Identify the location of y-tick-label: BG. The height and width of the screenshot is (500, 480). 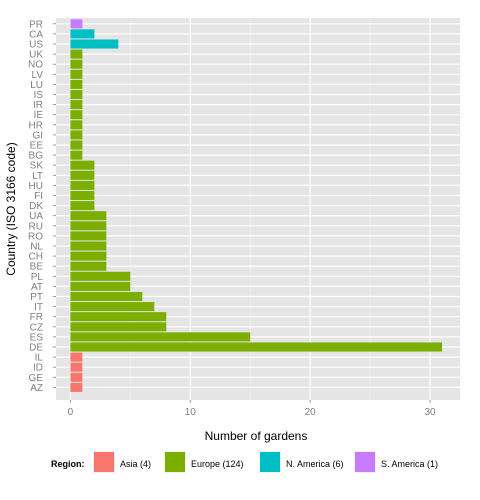
(36, 156).